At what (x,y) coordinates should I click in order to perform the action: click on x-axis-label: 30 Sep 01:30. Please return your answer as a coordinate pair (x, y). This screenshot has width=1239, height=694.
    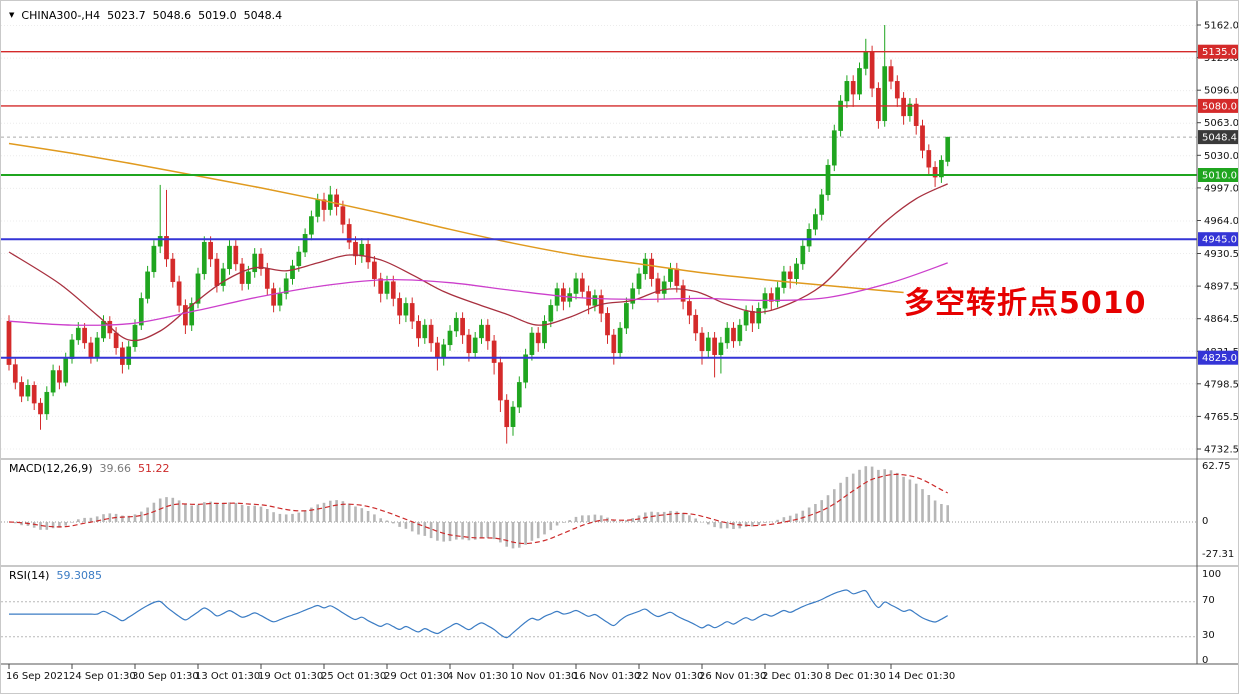
    Looking at the image, I should click on (165, 676).